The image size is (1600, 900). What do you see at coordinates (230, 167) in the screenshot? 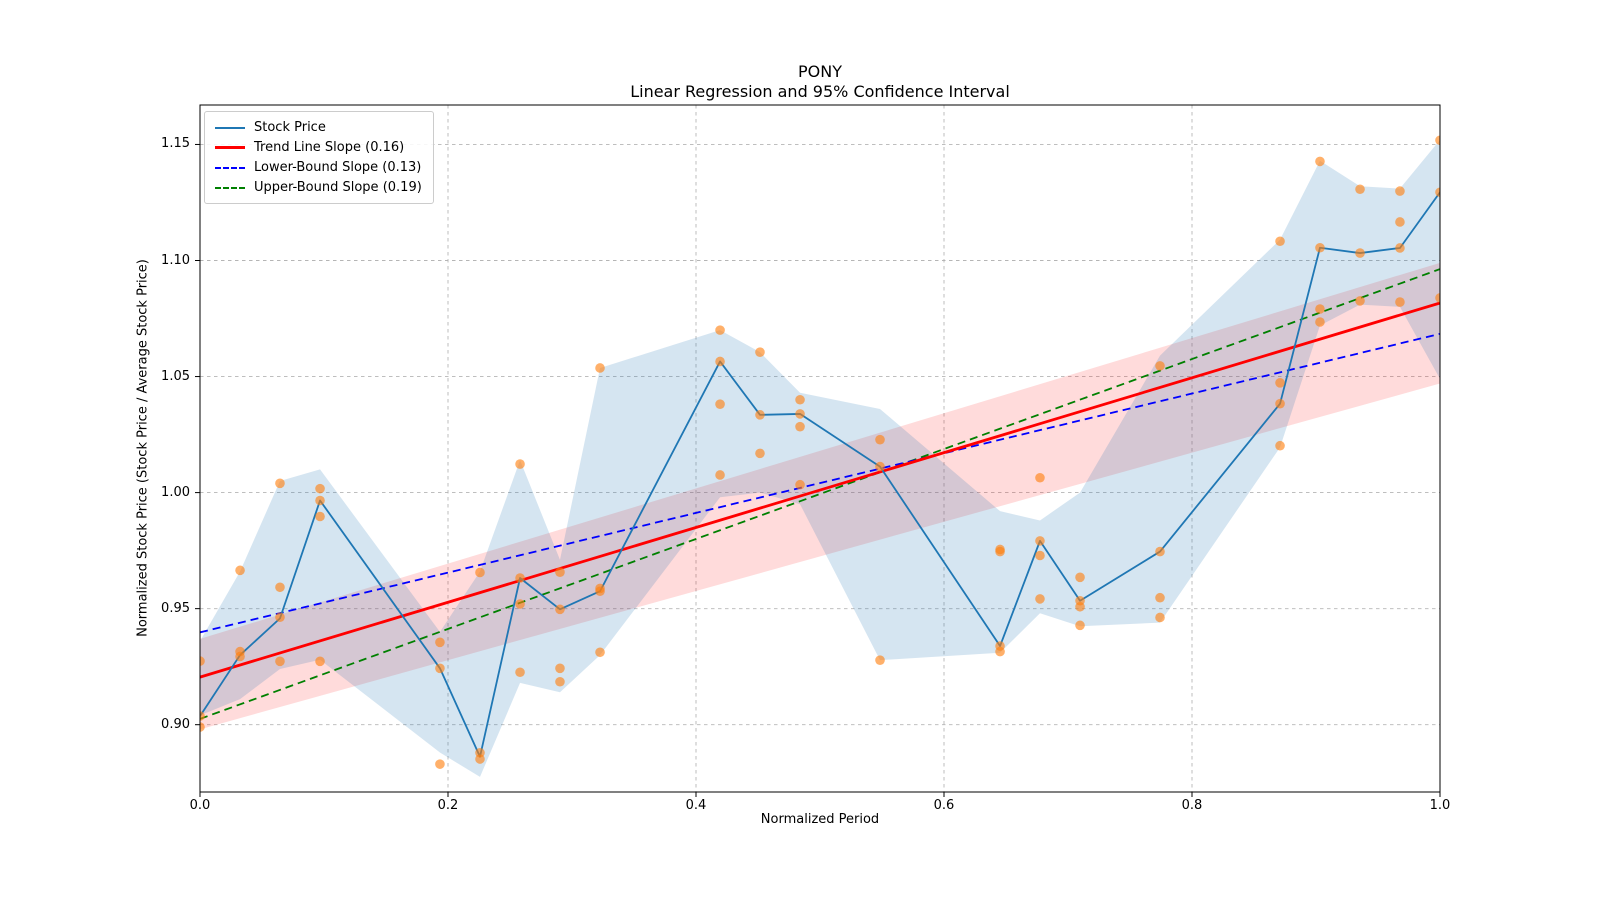
I see `lower-bound-line-sample` at bounding box center [230, 167].